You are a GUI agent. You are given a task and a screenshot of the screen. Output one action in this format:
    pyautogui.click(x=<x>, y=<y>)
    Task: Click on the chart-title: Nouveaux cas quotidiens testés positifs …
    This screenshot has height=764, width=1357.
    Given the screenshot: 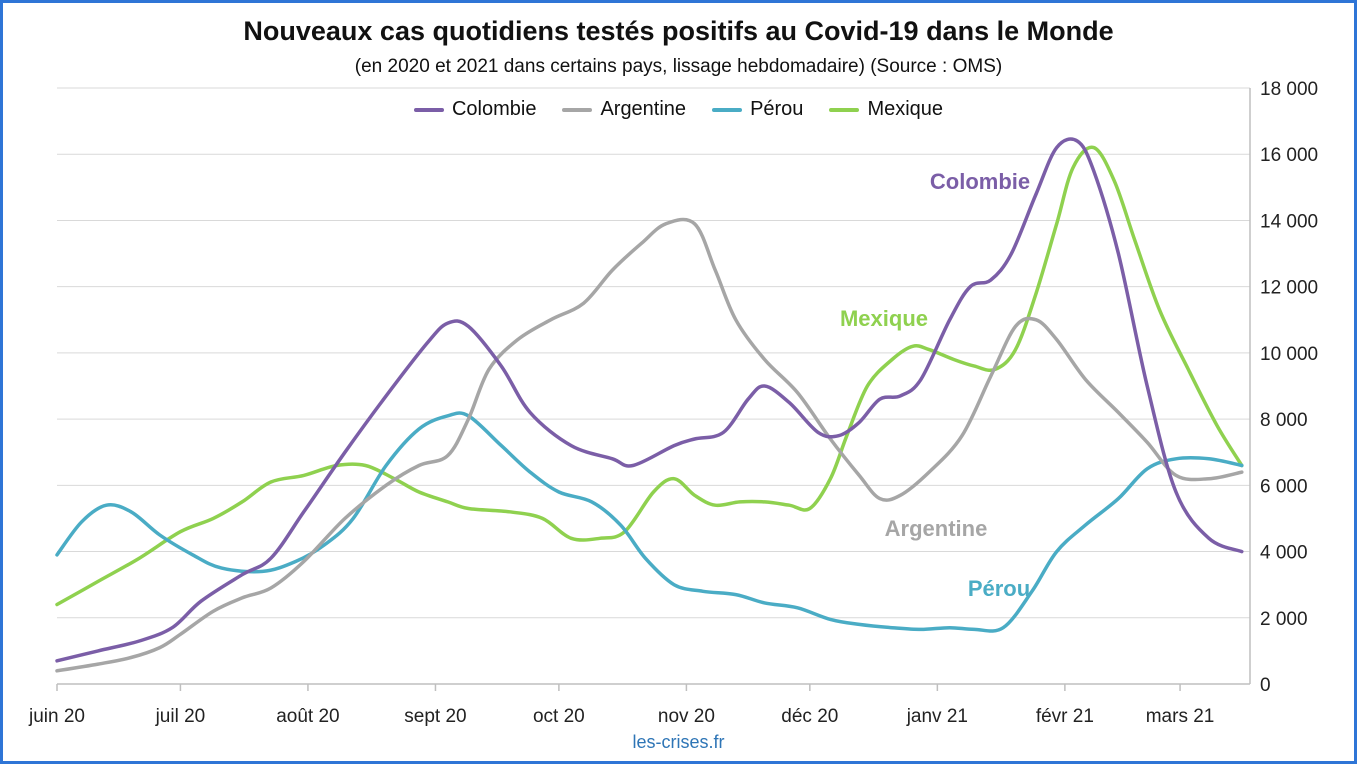 What is the action you would take?
    pyautogui.click(x=678, y=31)
    